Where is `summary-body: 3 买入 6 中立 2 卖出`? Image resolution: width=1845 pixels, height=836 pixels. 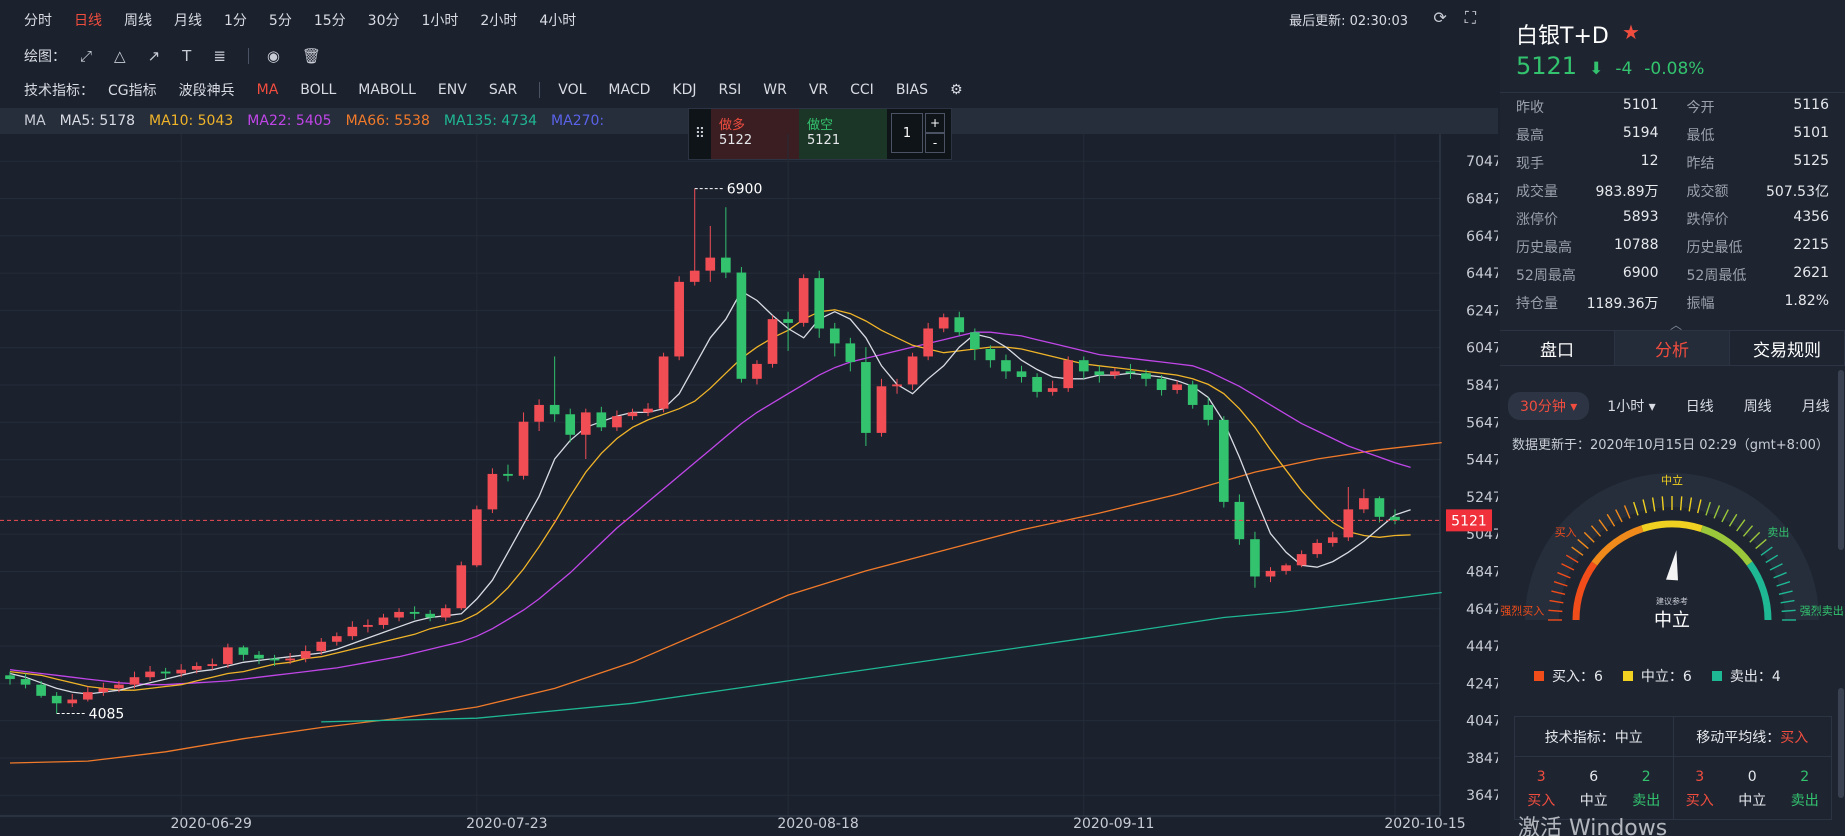 summary-body: 3 买入 6 中立 2 卖出 is located at coordinates (1594, 785).